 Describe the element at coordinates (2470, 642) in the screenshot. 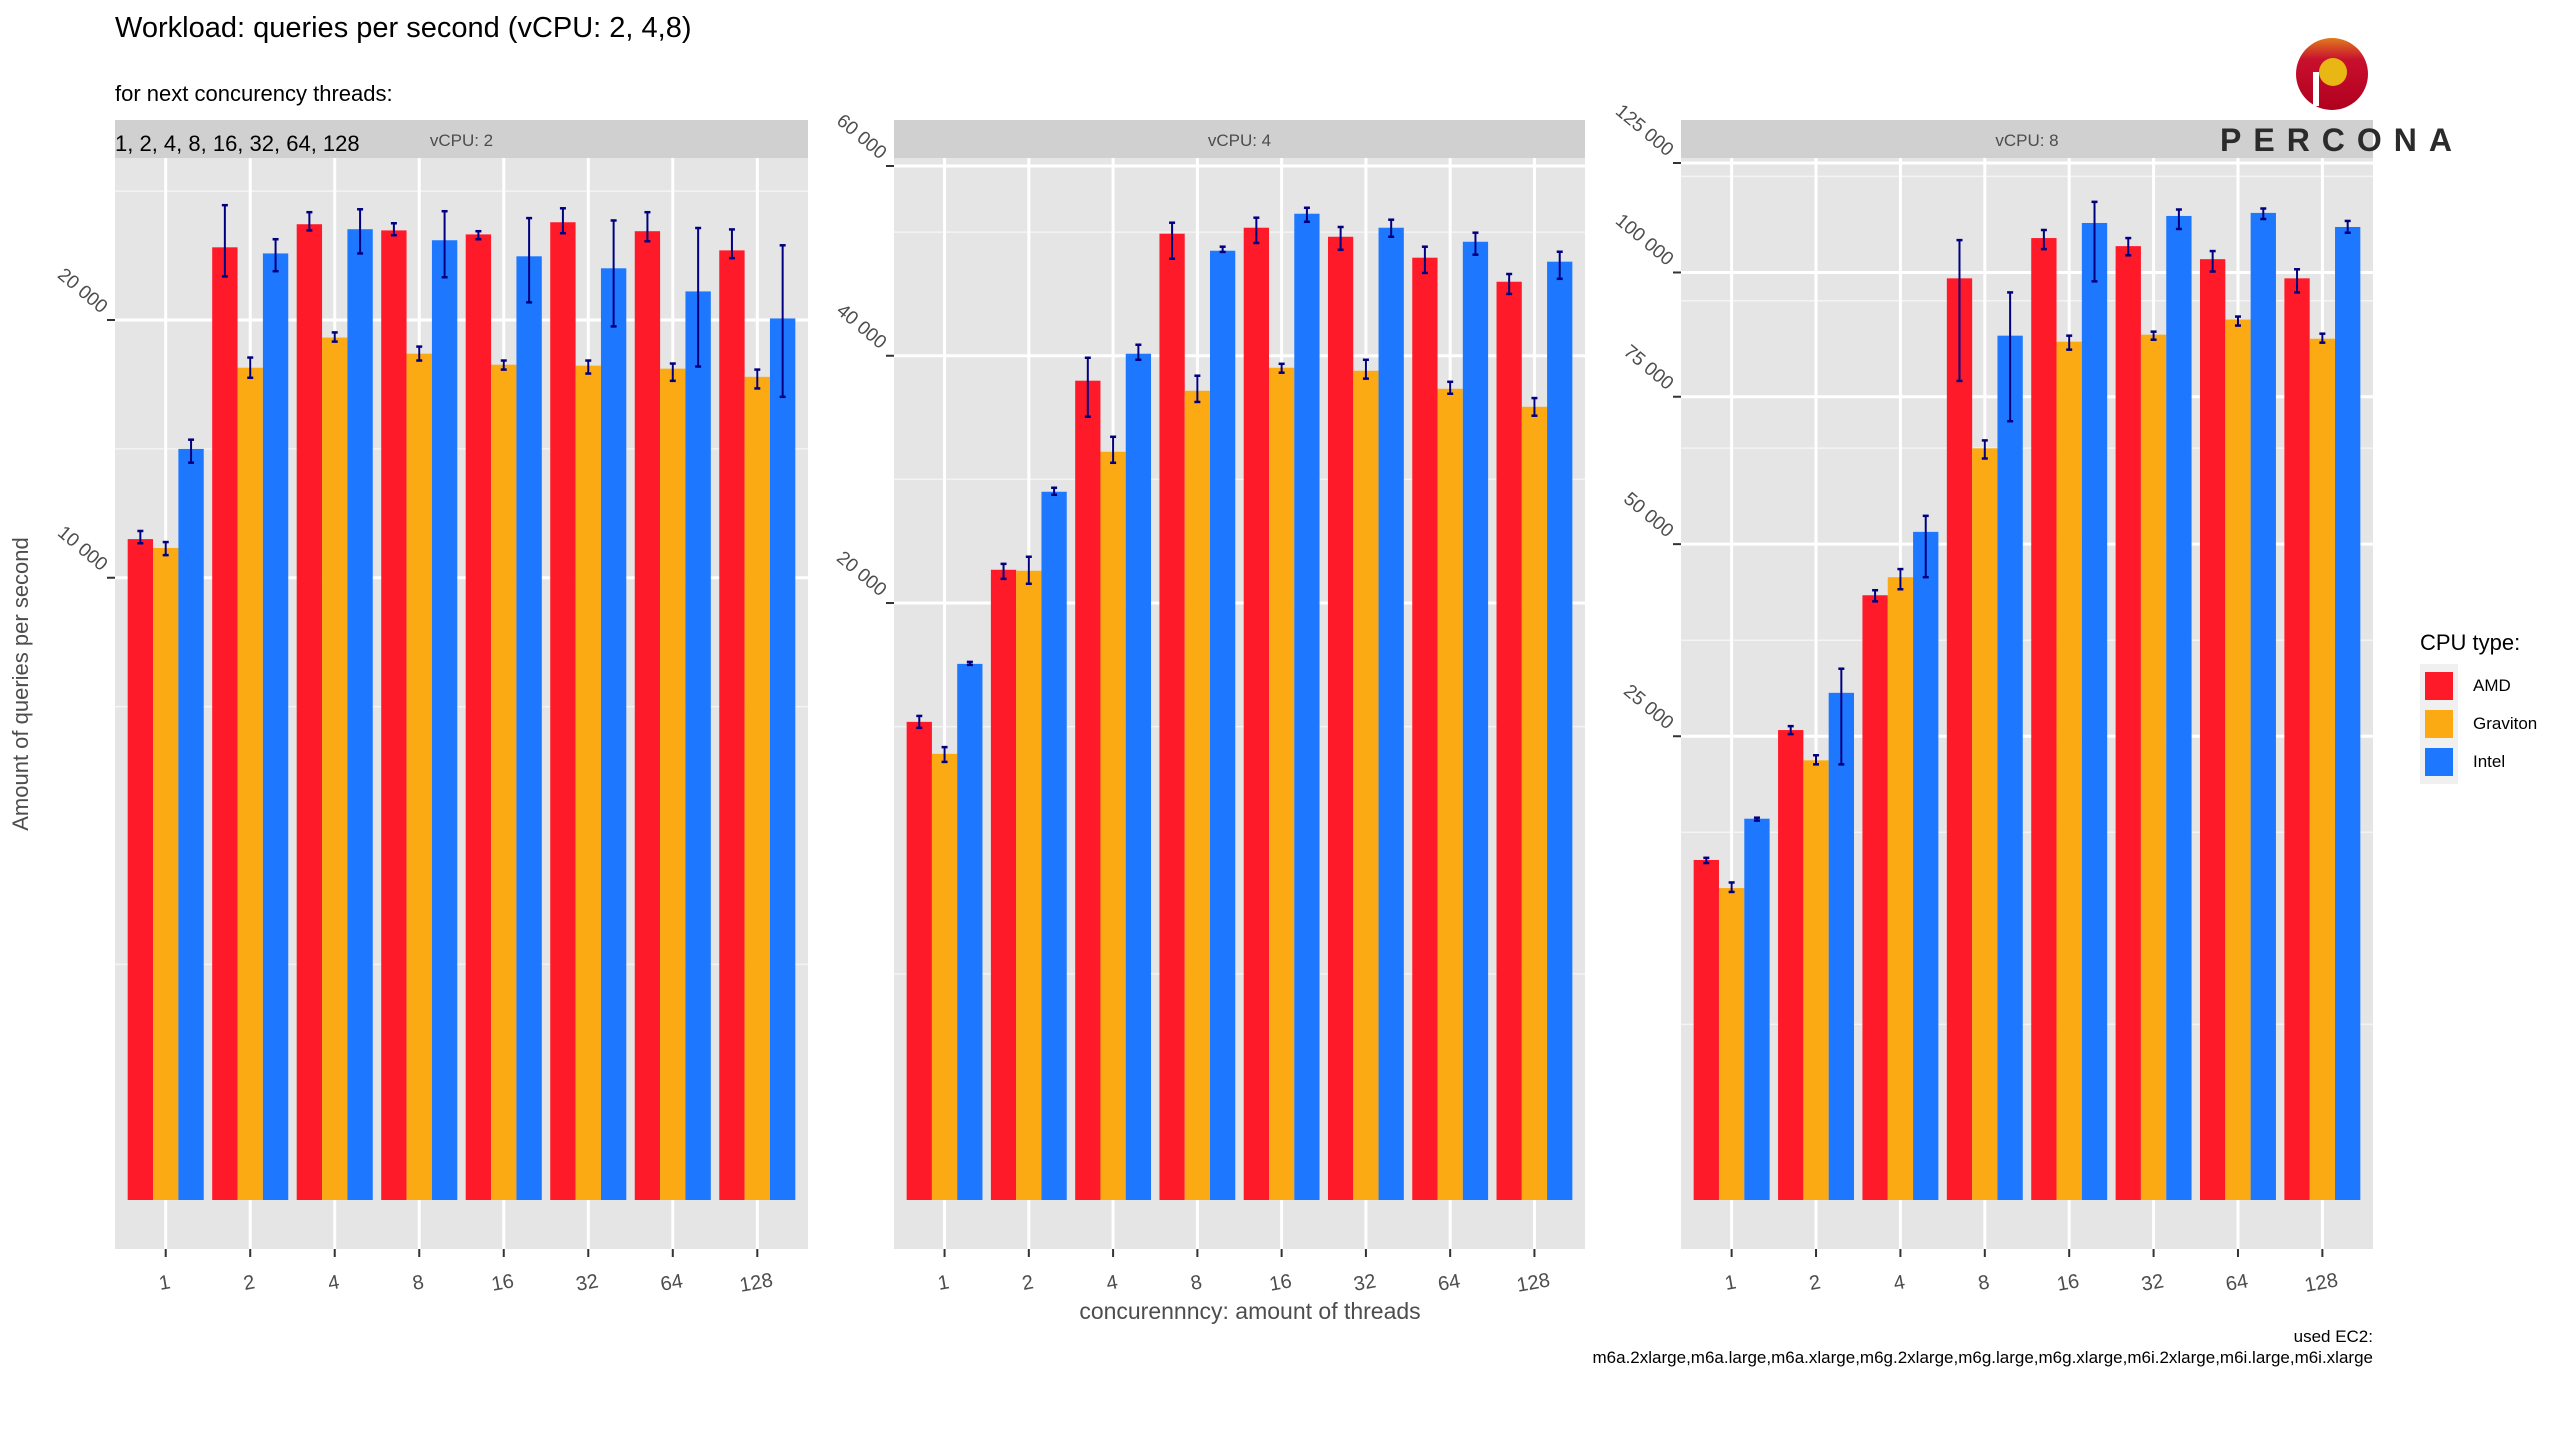

I see `legend-title: CPU type:` at that location.